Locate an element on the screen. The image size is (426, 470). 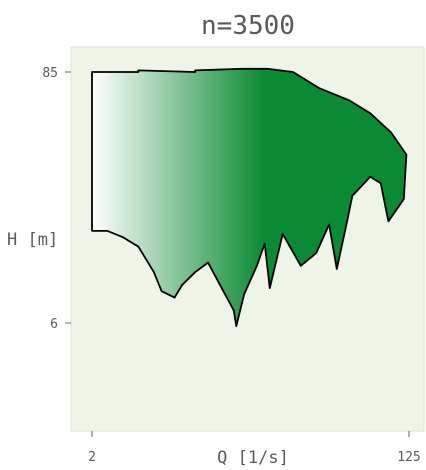
y-tick-label: 85 is located at coordinates (50, 73).